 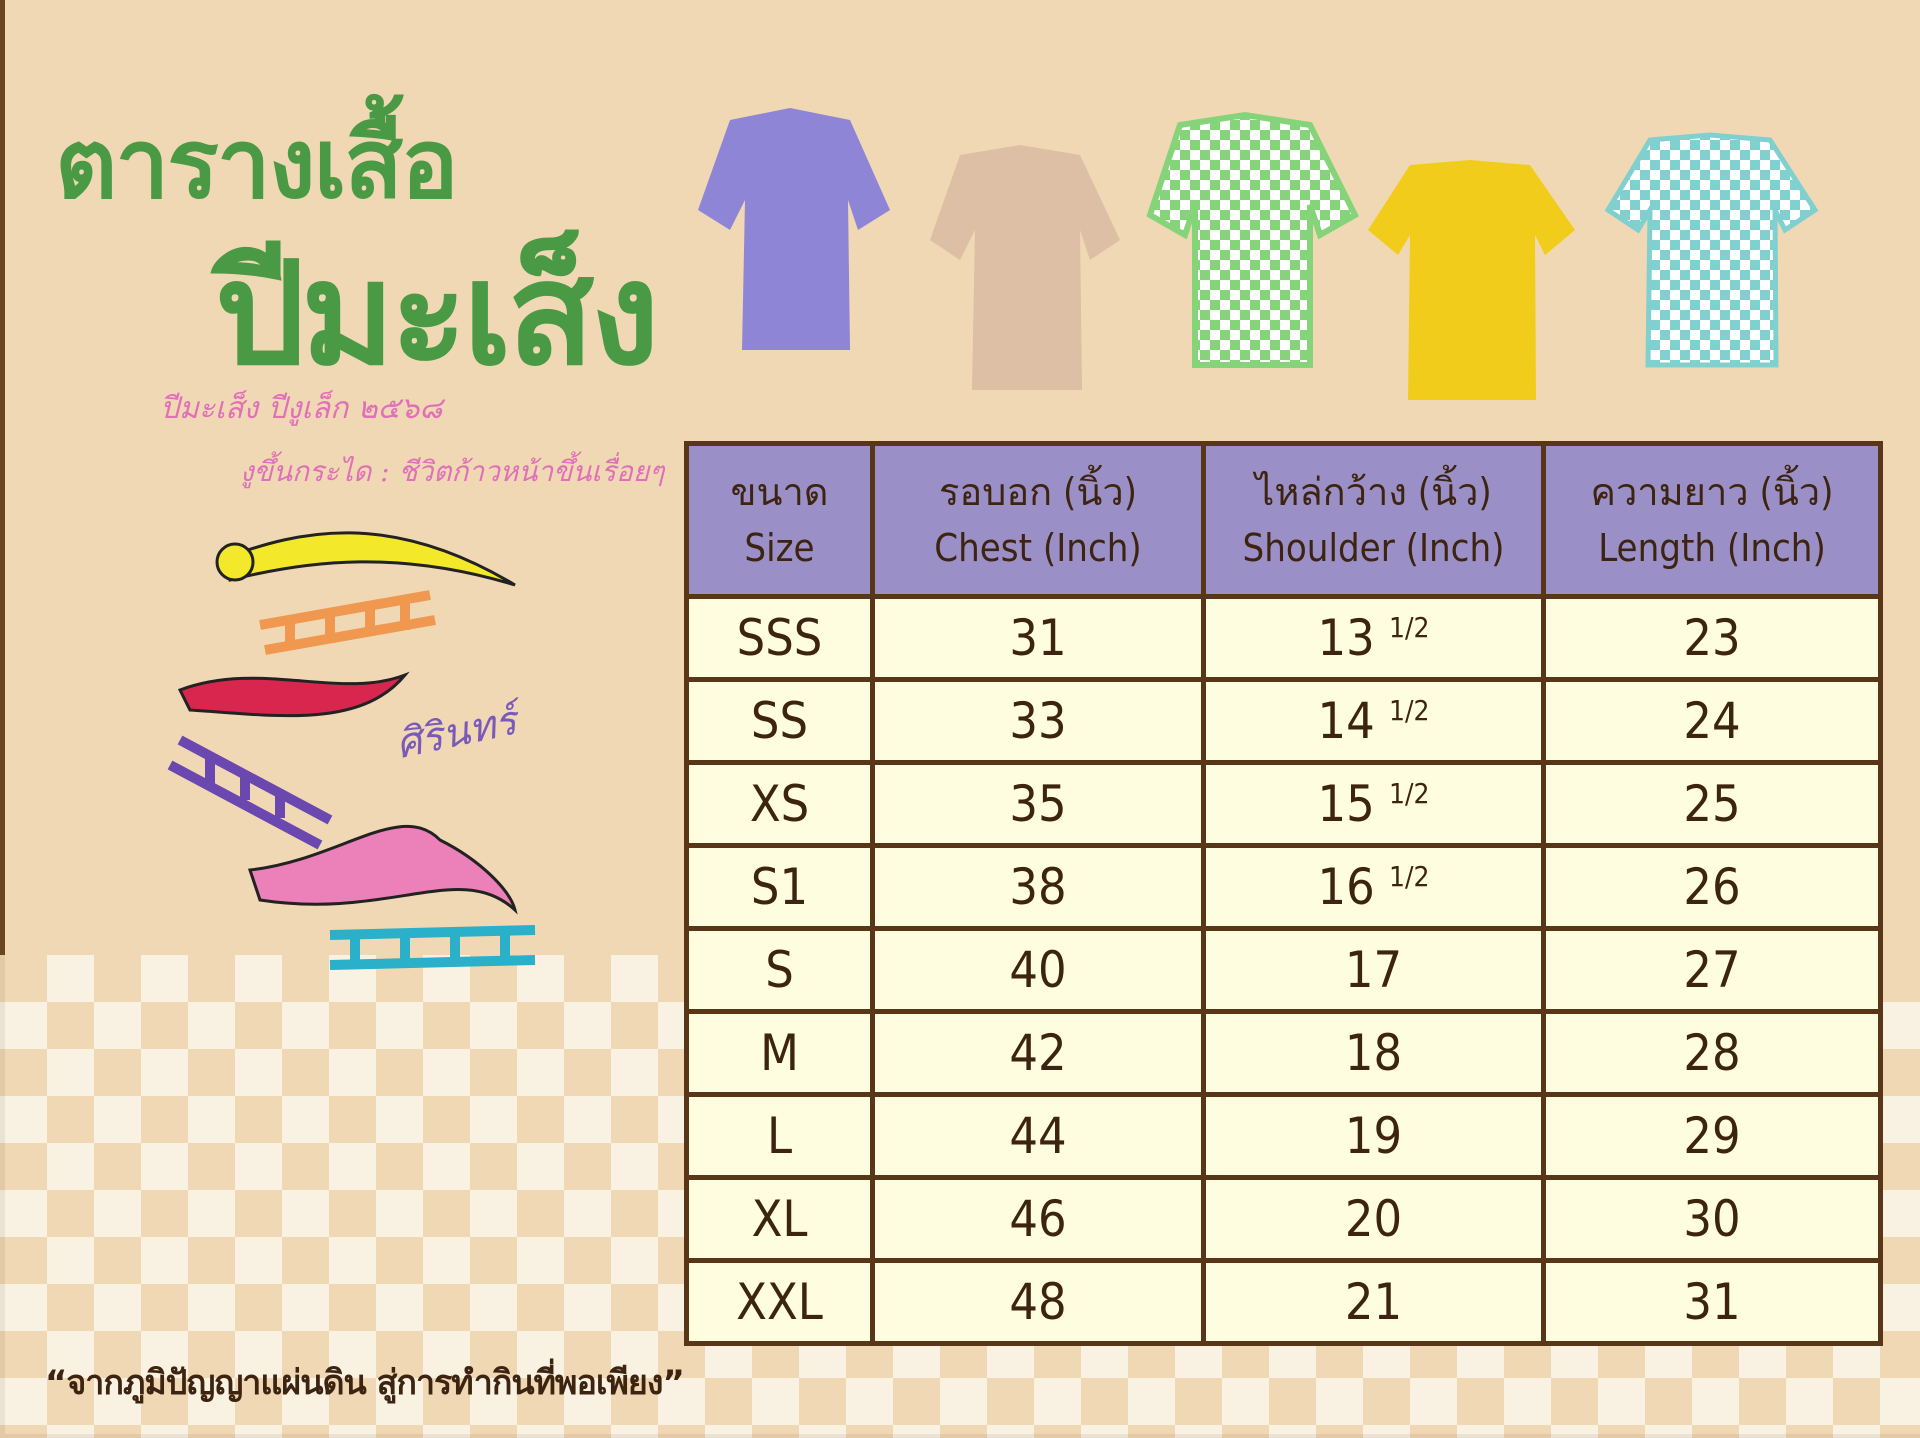 What do you see at coordinates (301, 408) in the screenshot?
I see `handwritten-note-1: ปีมะเส็ง ปีงูเล็ก ๒๕๖๘` at bounding box center [301, 408].